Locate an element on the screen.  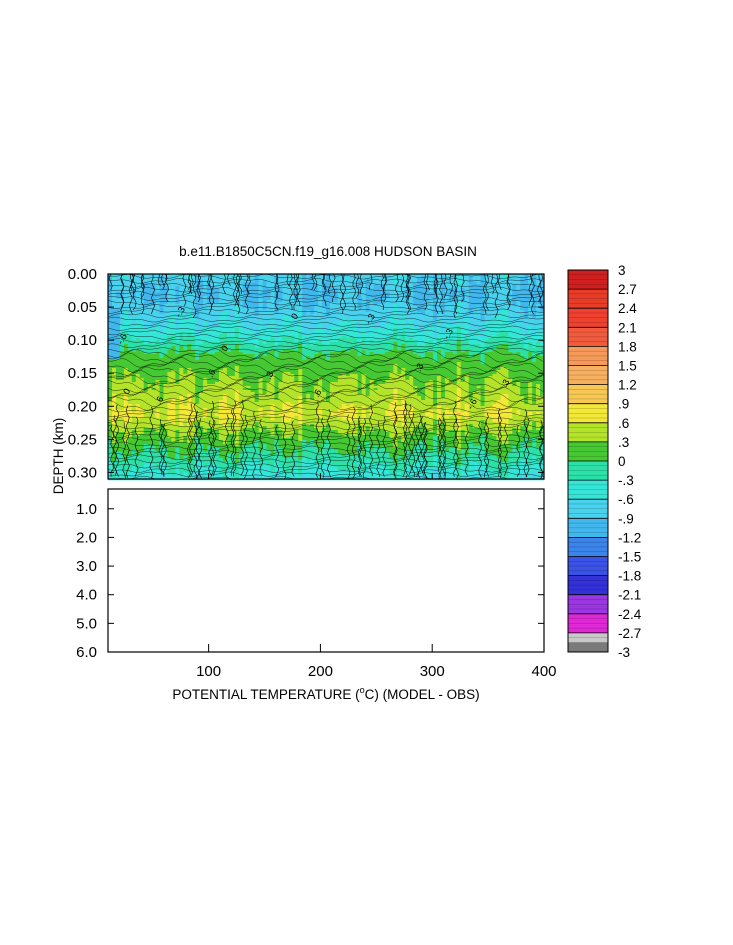
colorbar-label: -1.8 is located at coordinates (629, 576).